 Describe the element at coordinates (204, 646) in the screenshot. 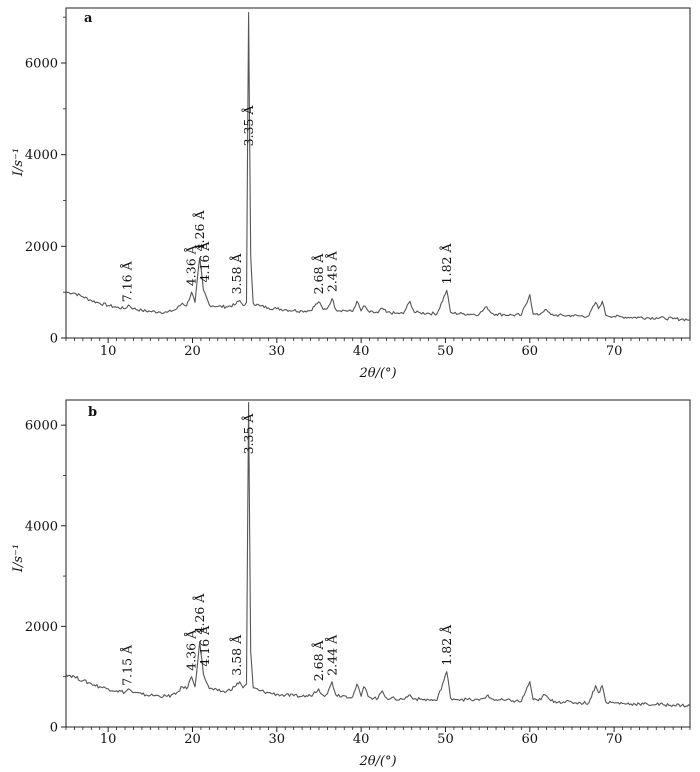

I see `peak-label-b-3: 4.16 Å` at that location.